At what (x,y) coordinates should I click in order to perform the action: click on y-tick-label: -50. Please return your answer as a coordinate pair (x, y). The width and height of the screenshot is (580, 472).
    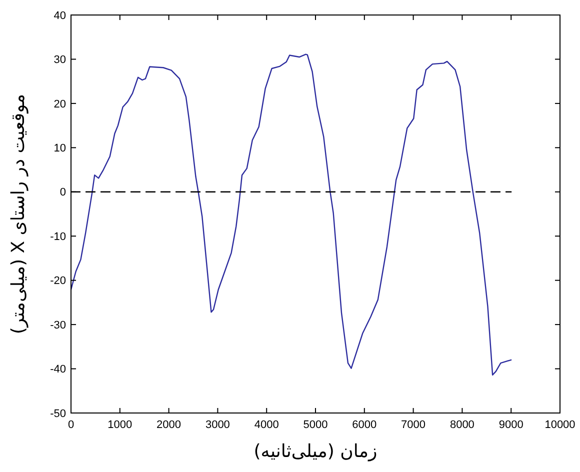
    Looking at the image, I should click on (58, 414).